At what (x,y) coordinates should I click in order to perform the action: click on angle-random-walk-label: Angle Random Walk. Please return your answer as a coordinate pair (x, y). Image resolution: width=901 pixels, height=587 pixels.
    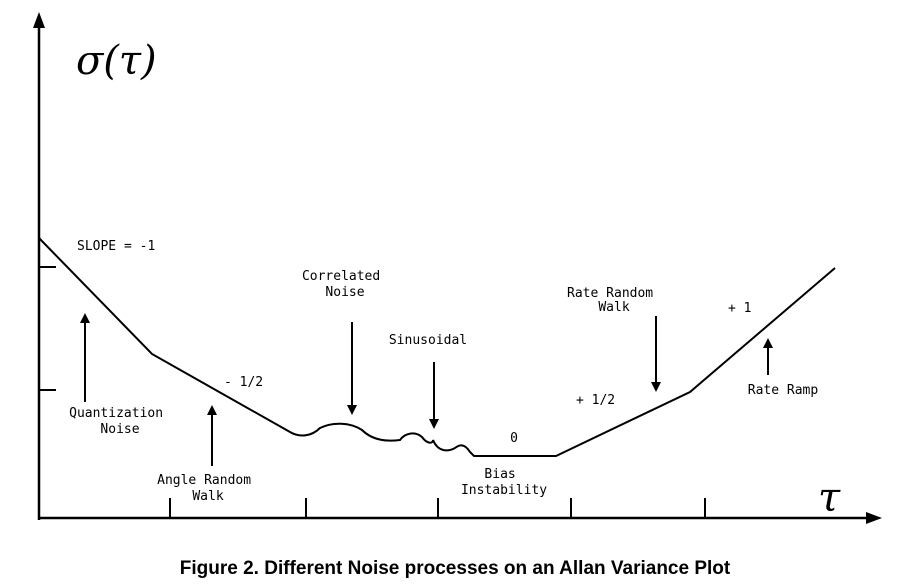
    Looking at the image, I should click on (208, 488).